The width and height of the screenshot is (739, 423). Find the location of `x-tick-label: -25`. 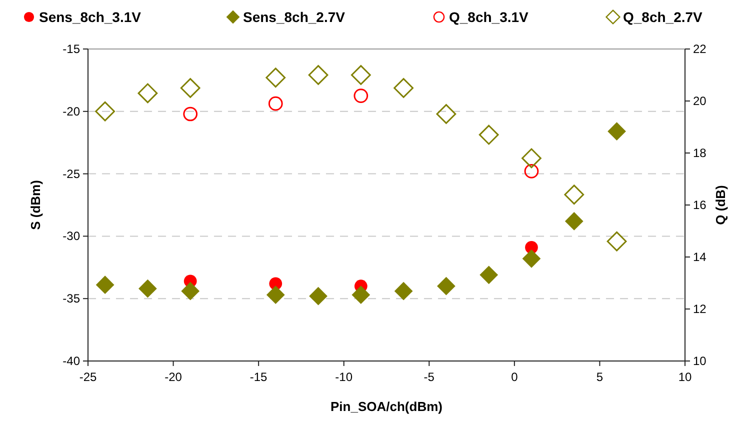

x-tick-label: -25 is located at coordinates (88, 377).